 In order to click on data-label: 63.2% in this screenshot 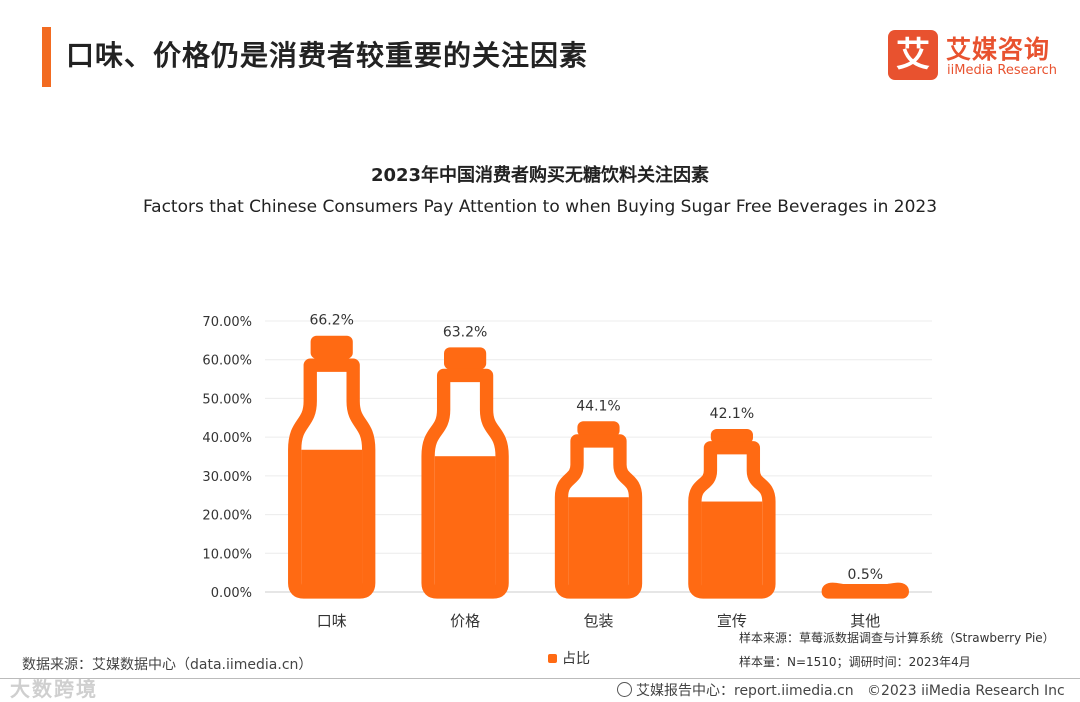, I will do `click(465, 332)`.